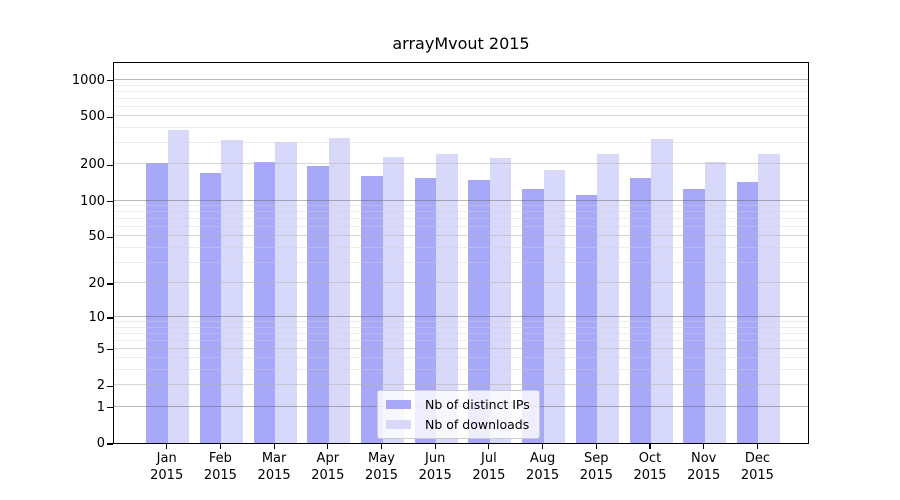  Describe the element at coordinates (274, 446) in the screenshot. I see `x-tick-mar` at that location.